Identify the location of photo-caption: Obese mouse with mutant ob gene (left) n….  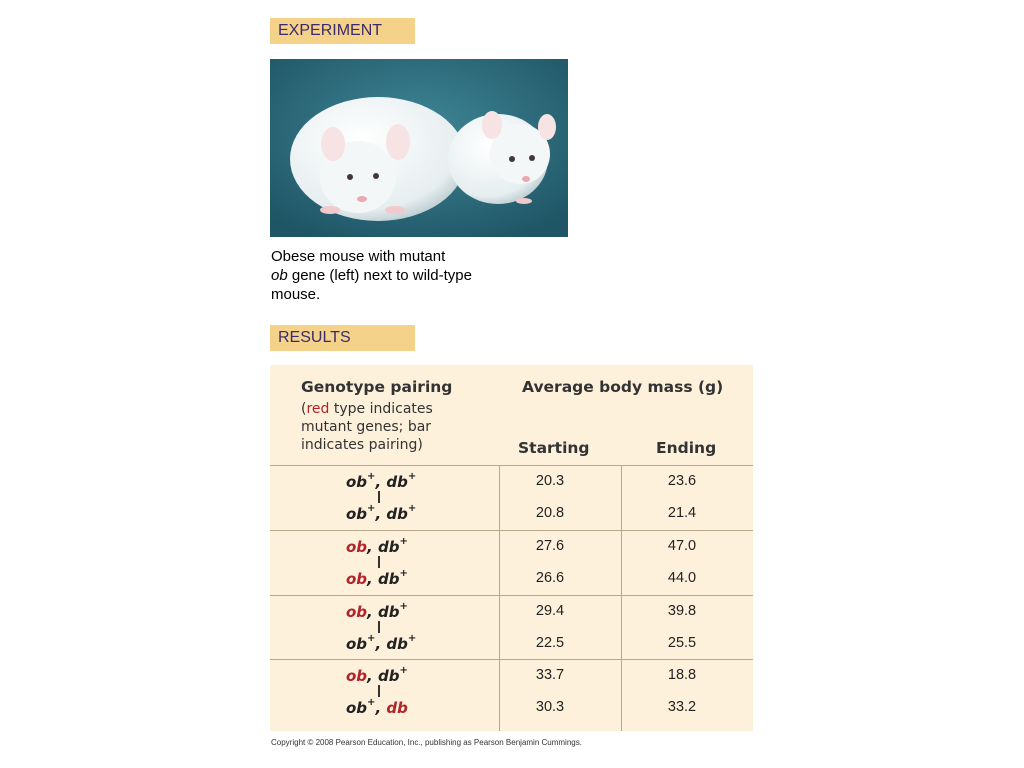
(411, 275).